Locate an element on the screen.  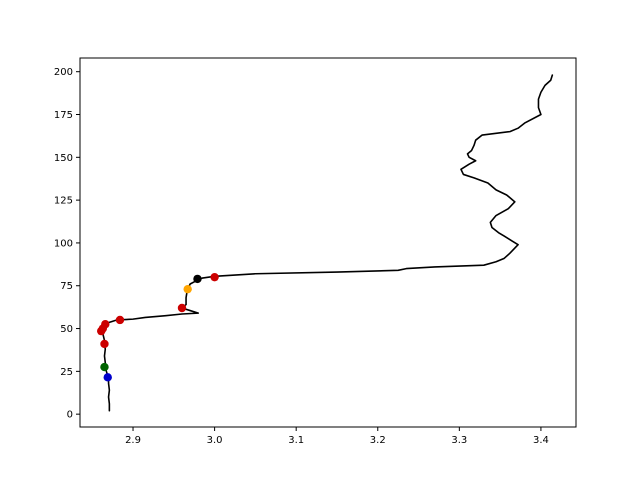
y-tick-label: 50 is located at coordinates (66, 329).